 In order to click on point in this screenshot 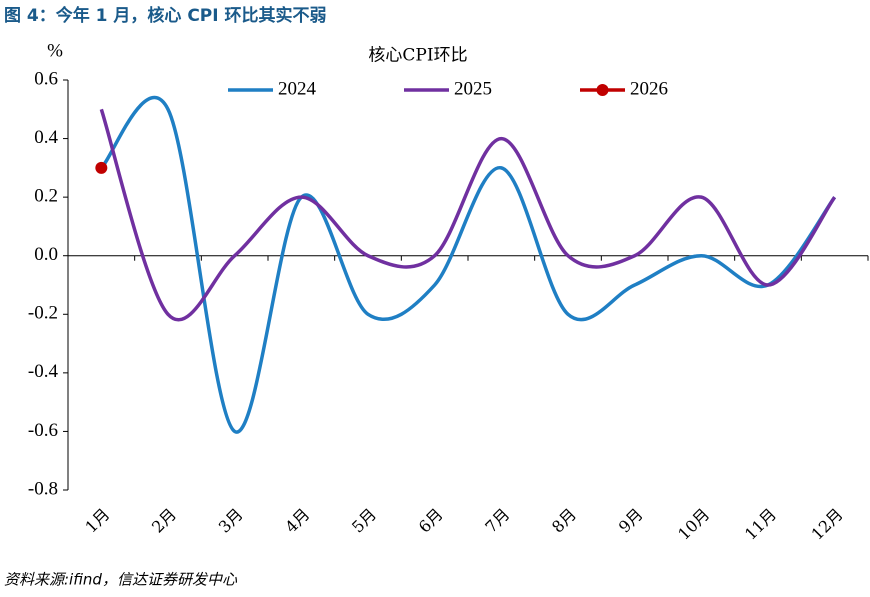, I will do `click(101, 167)`.